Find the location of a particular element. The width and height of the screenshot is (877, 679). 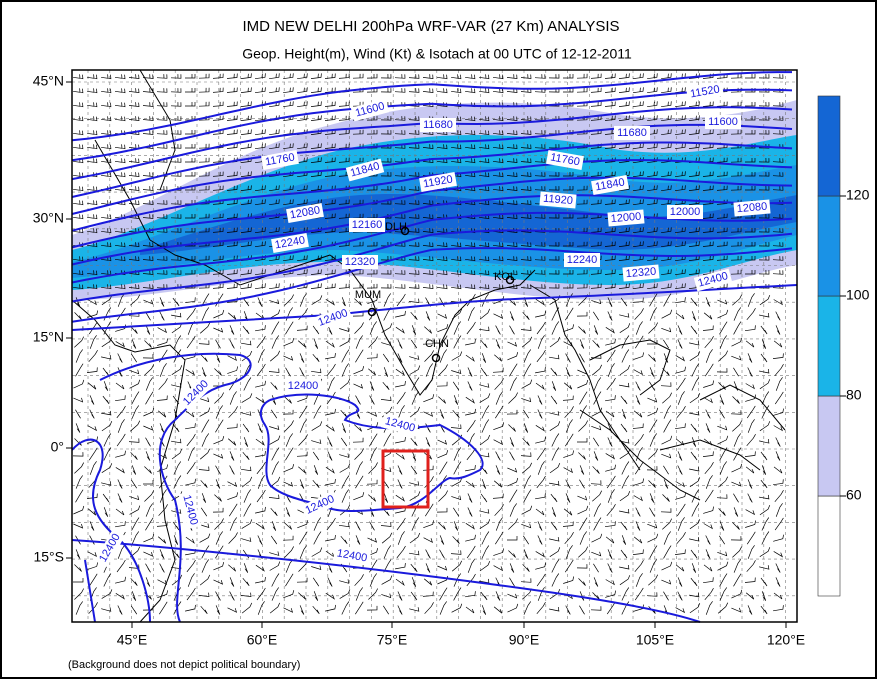

station-label: KOL is located at coordinates (505, 277).